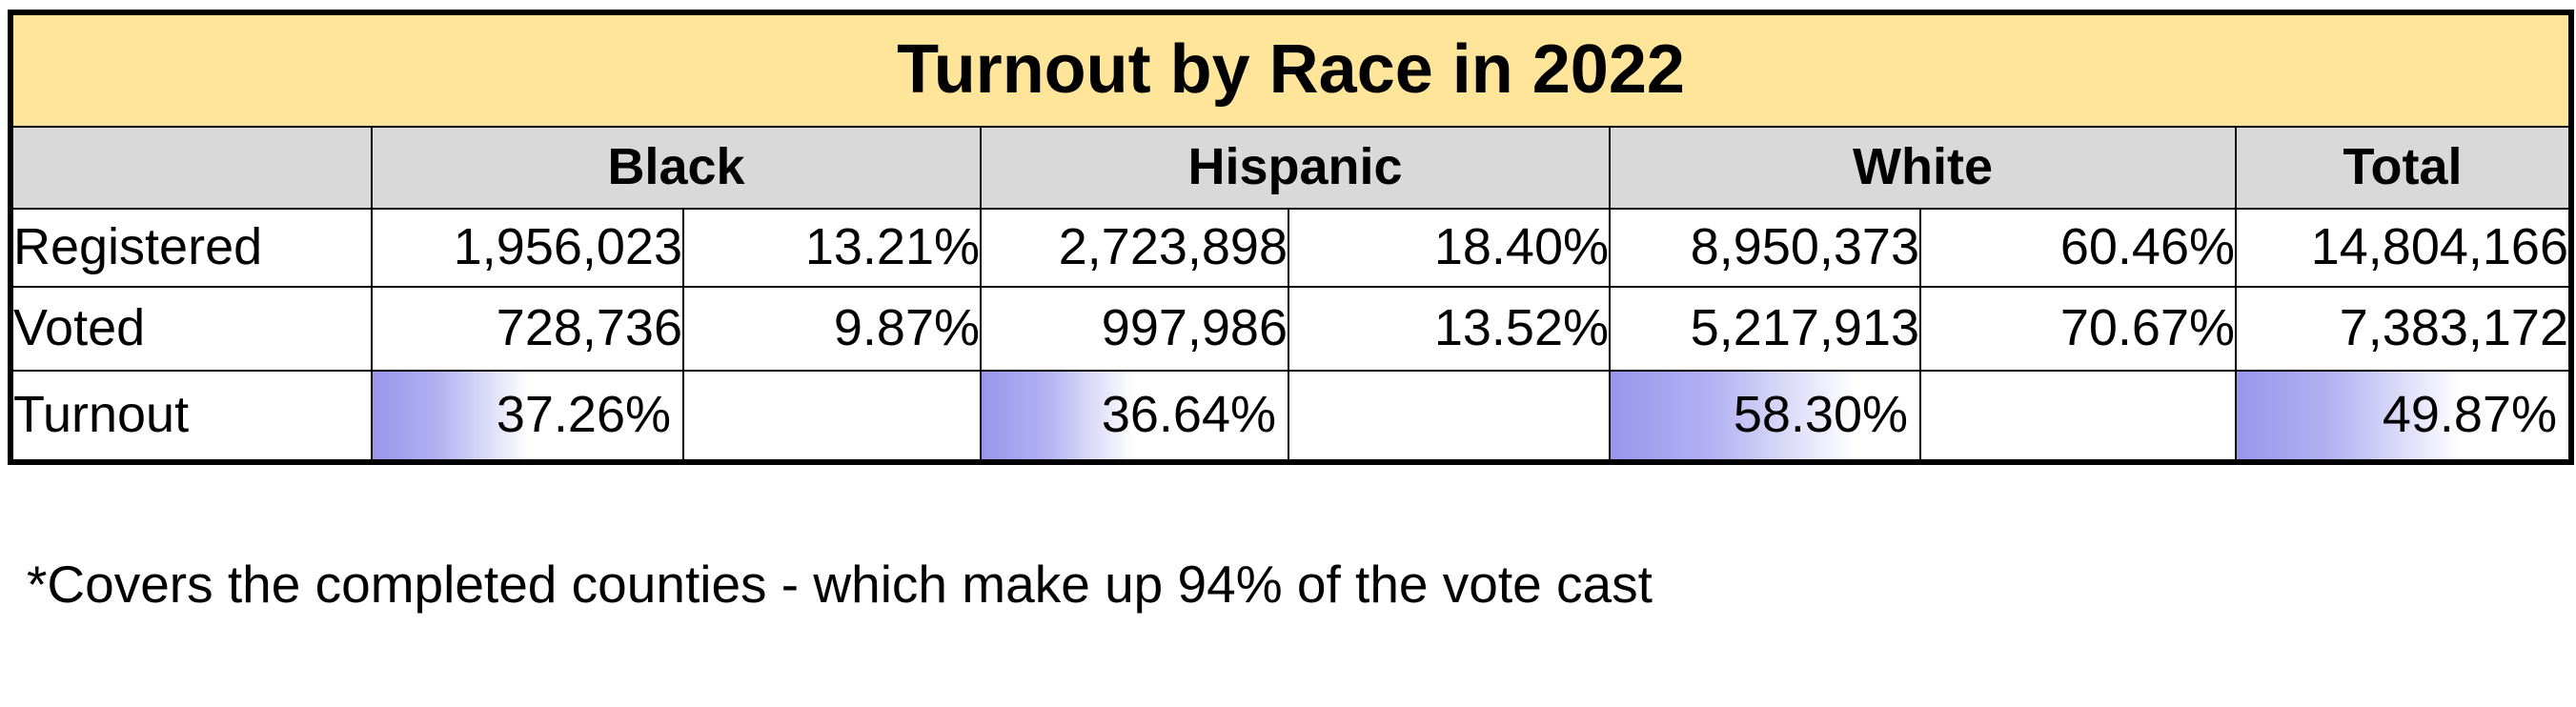  What do you see at coordinates (2078, 329) in the screenshot?
I see `voted-white-share: 70.67%` at bounding box center [2078, 329].